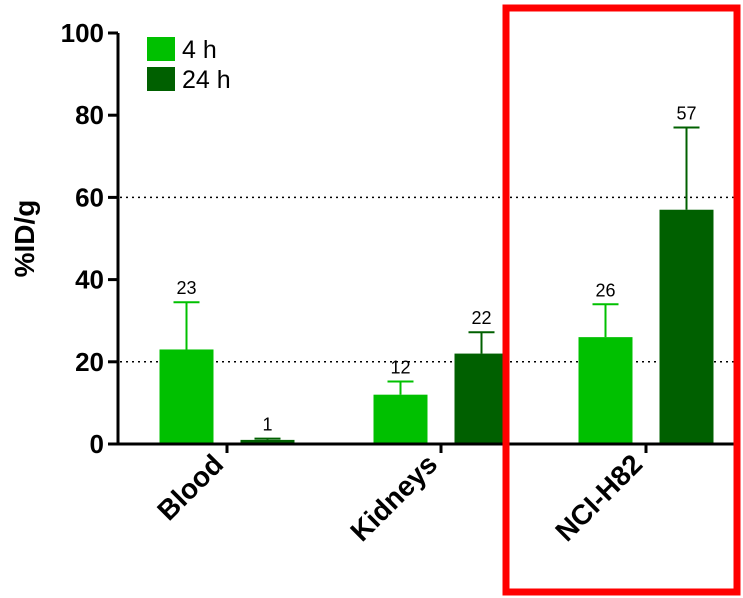 The image size is (743, 598). Describe the element at coordinates (186, 288) in the screenshot. I see `data-label: 23` at that location.